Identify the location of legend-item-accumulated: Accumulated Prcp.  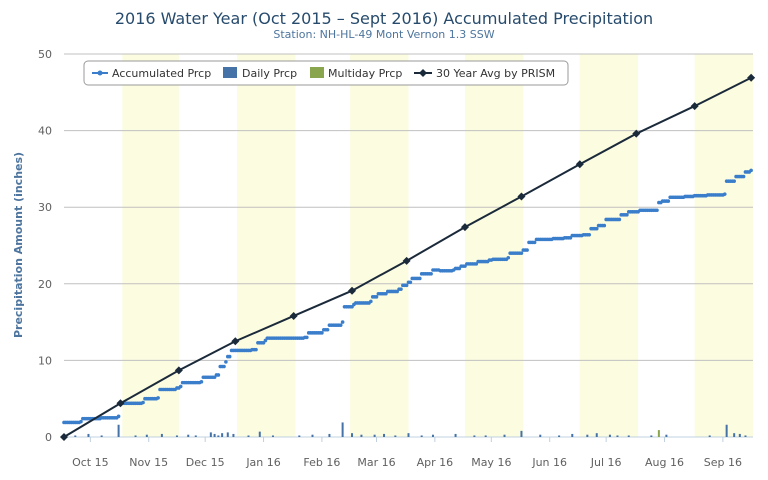
(151, 73).